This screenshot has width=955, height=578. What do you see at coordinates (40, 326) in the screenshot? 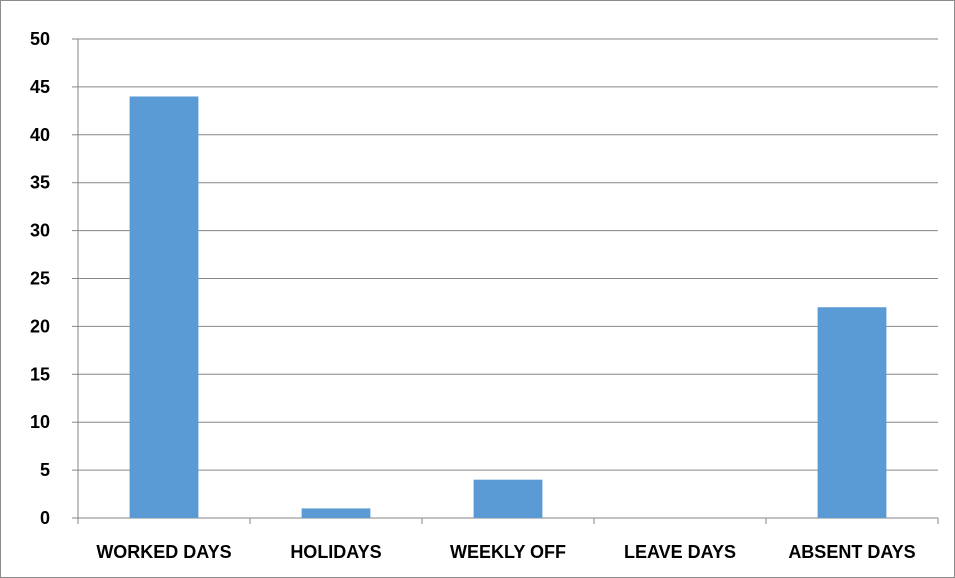
I see `y-tick-label: 20` at bounding box center [40, 326].